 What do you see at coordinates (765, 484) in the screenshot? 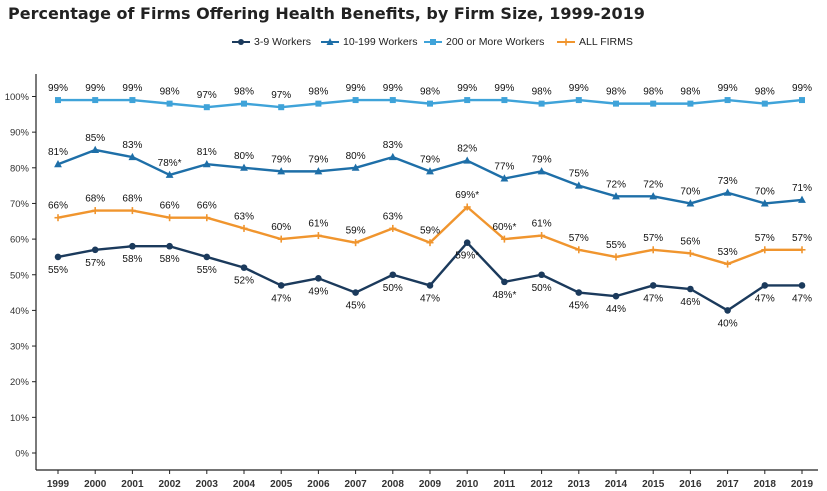
I see `x-tick-label: 2018` at bounding box center [765, 484].